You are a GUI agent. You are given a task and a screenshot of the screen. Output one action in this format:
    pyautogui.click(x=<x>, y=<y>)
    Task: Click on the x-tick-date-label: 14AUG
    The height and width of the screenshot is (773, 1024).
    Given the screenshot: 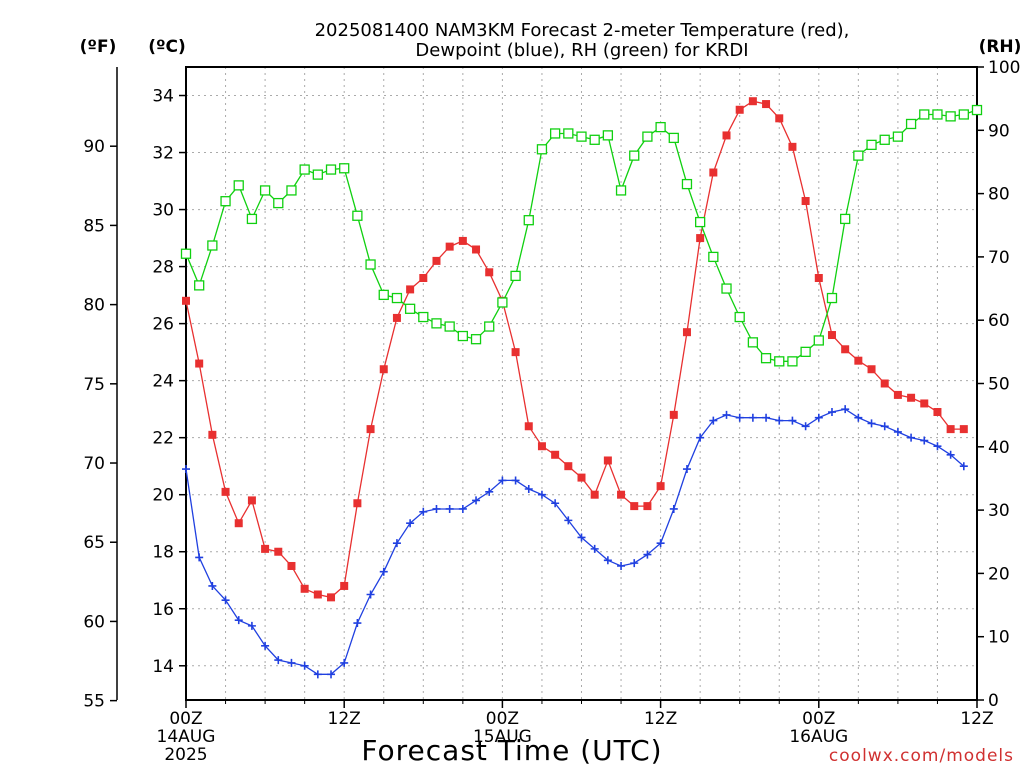 What is the action you would take?
    pyautogui.click(x=186, y=737)
    